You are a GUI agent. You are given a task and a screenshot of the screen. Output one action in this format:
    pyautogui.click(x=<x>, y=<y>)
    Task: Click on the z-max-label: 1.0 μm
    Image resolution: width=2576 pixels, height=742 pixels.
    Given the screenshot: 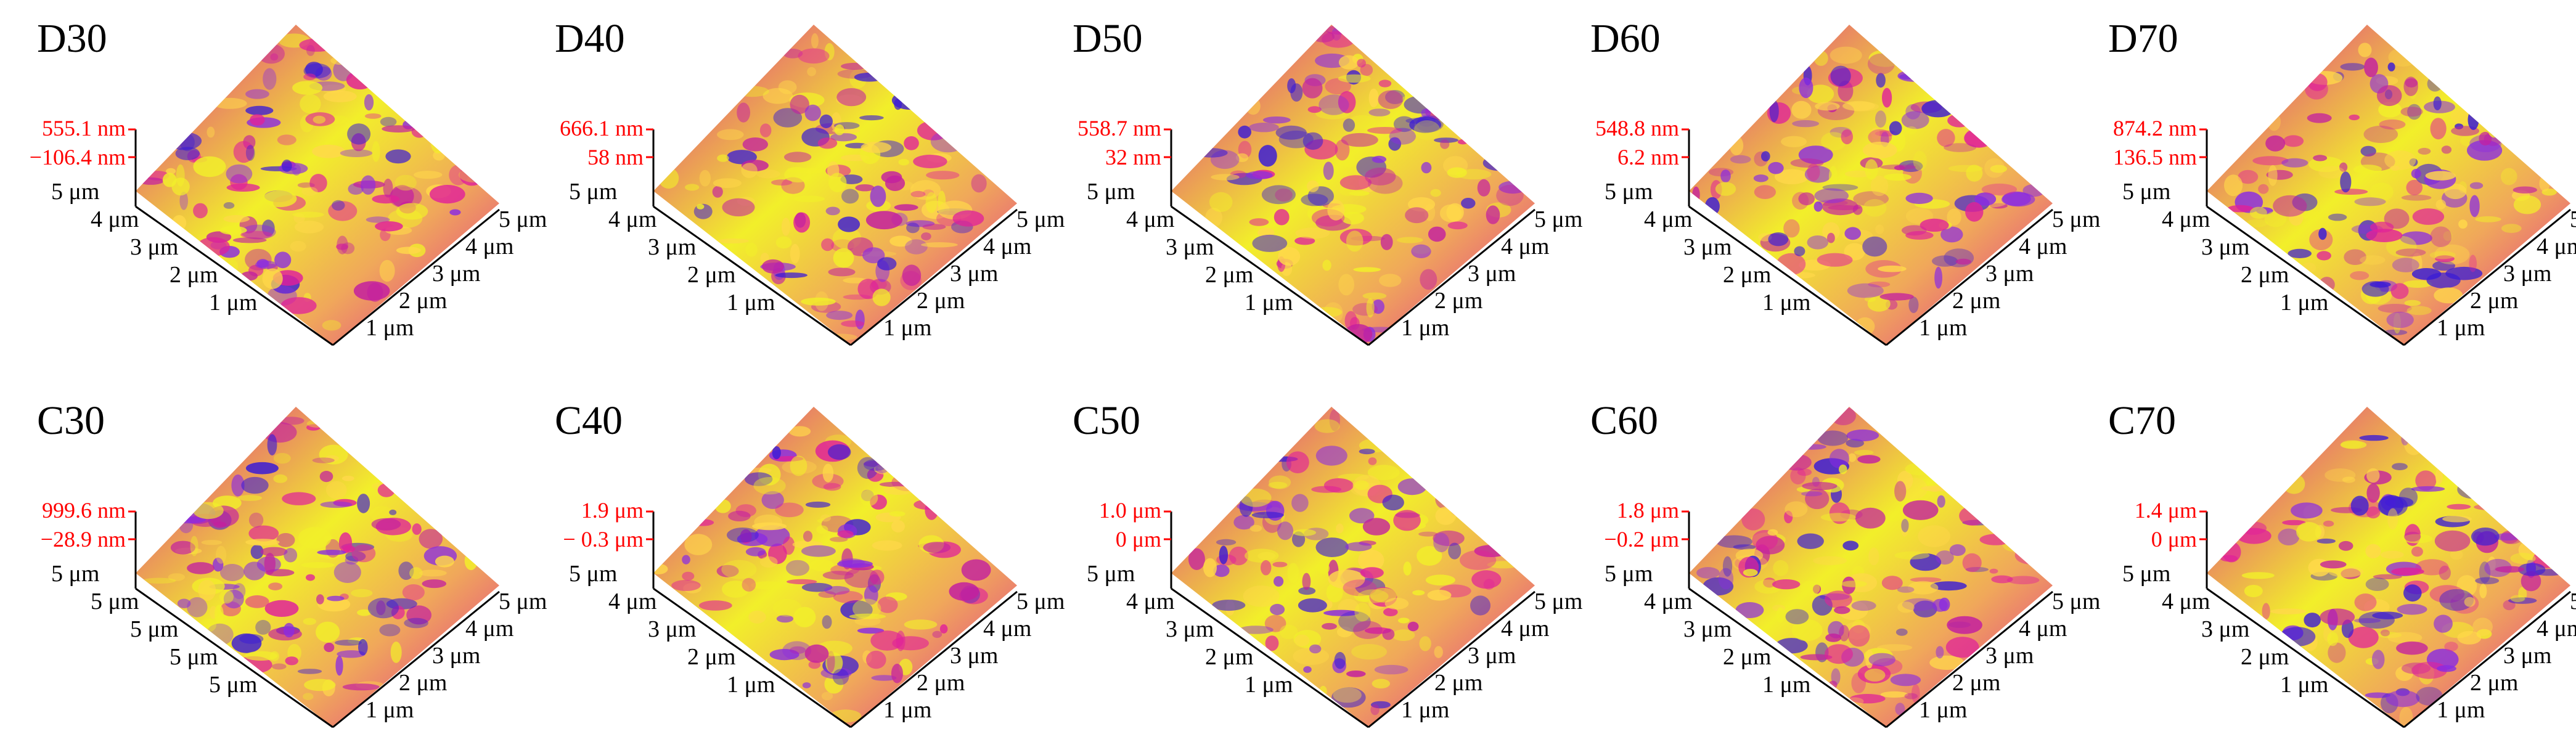 What is the action you would take?
    pyautogui.click(x=1129, y=510)
    